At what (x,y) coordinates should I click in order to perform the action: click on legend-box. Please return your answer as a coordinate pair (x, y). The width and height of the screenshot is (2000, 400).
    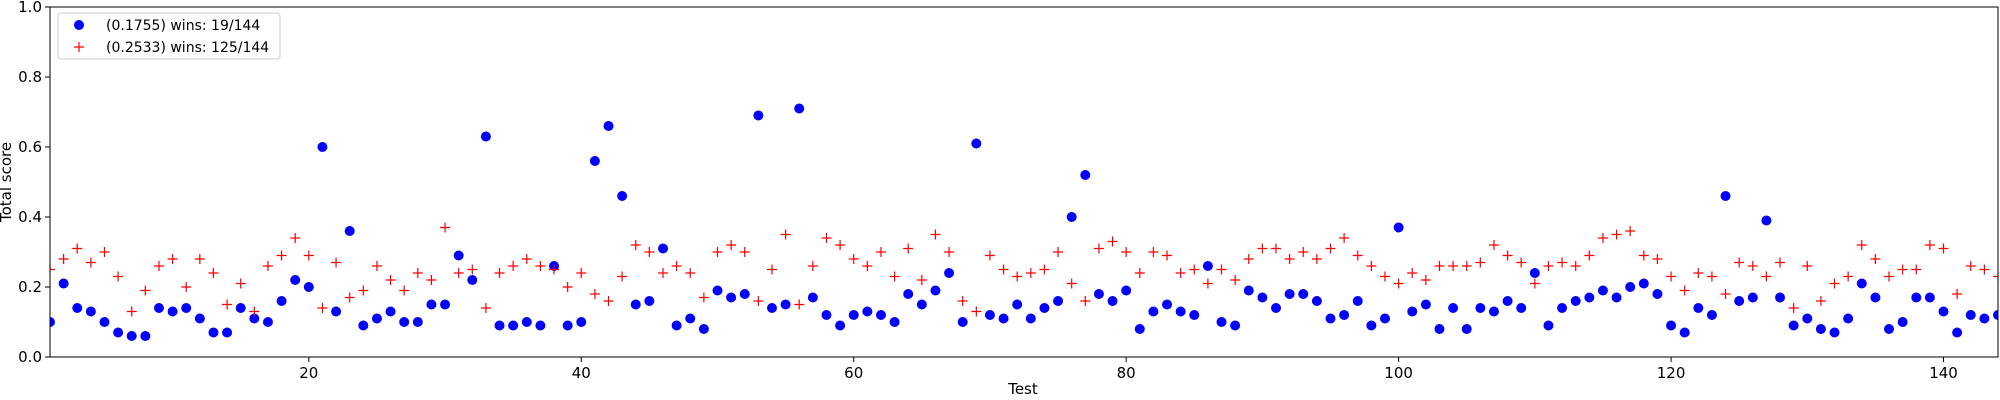
    Looking at the image, I should click on (169, 36).